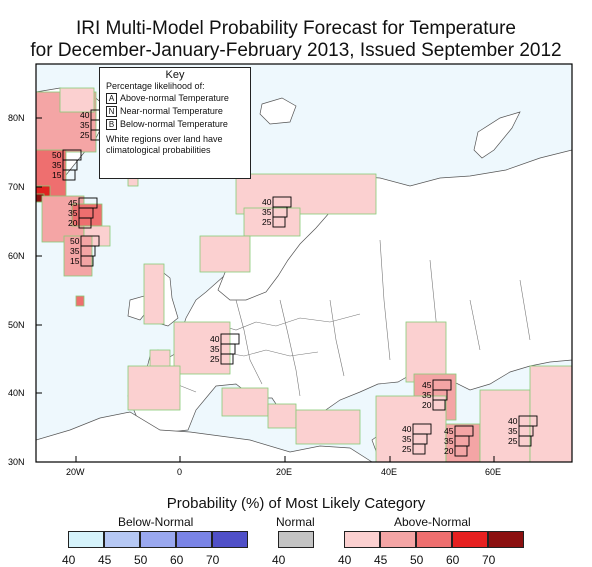 This screenshot has width=592, height=567. Describe the element at coordinates (453, 560) in the screenshot. I see `legend-tick-above: 60` at that location.